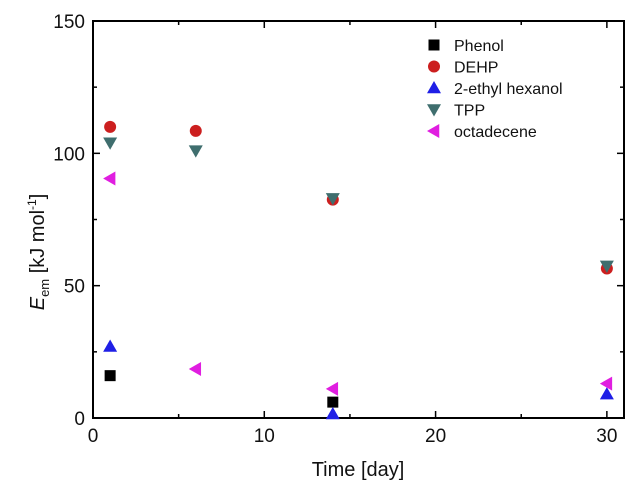  Describe the element at coordinates (508, 89) in the screenshot. I see `legend-label-2-ethyl-hexanol: 2-ethyl hexanol` at that location.